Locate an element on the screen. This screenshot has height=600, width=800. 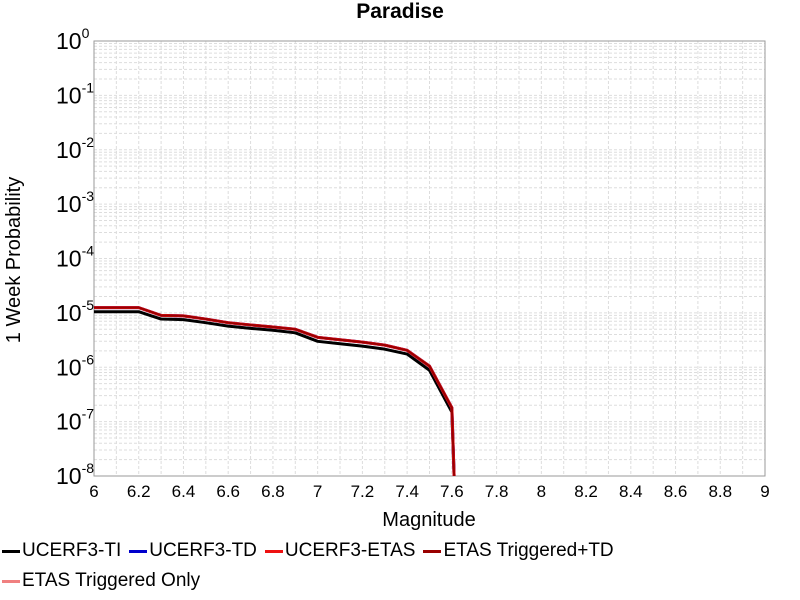
x-tick-label: 6.2 is located at coordinates (139, 491).